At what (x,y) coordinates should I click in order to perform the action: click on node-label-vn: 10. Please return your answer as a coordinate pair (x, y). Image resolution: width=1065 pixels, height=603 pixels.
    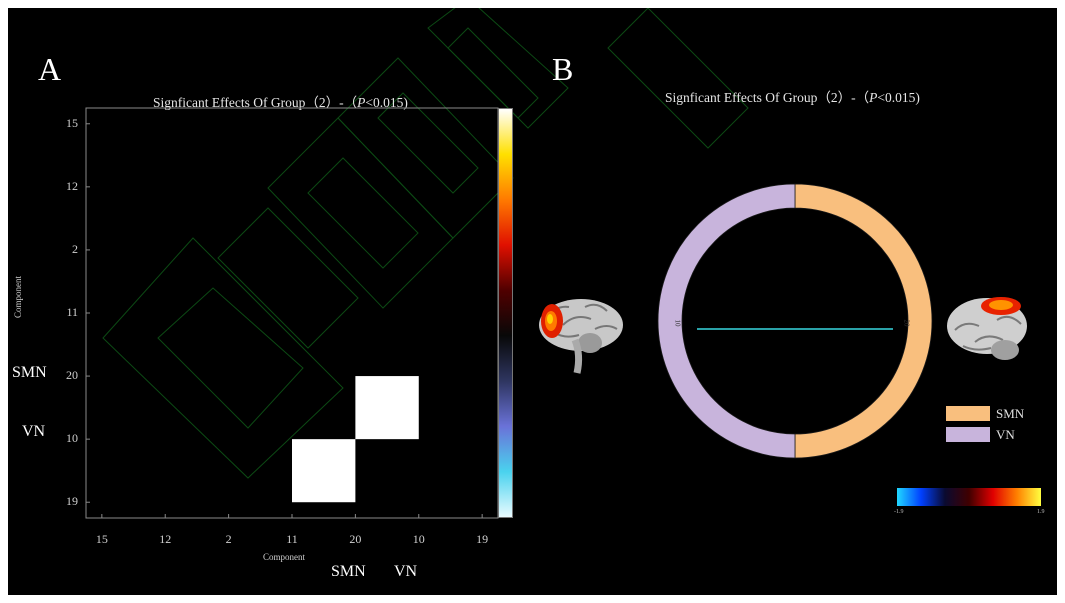
    Looking at the image, I should click on (677, 323).